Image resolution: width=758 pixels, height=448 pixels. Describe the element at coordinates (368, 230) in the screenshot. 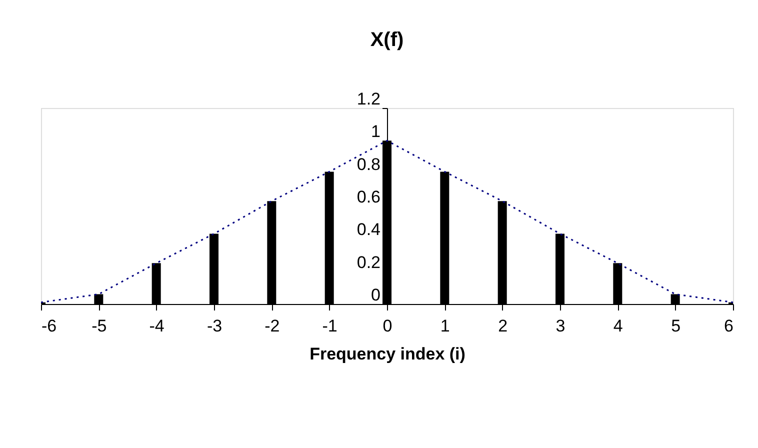

I see `y-tick-label: 0.4` at that location.